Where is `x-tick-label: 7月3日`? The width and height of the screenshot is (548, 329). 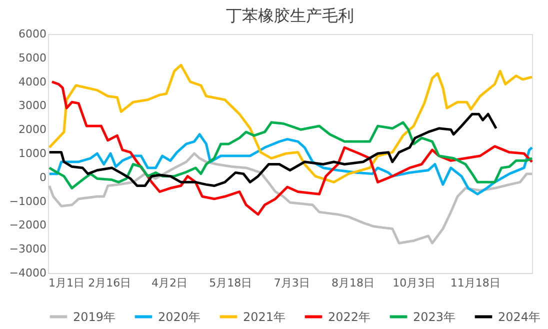 x-tick-label: 7月3日 is located at coordinates (292, 283).